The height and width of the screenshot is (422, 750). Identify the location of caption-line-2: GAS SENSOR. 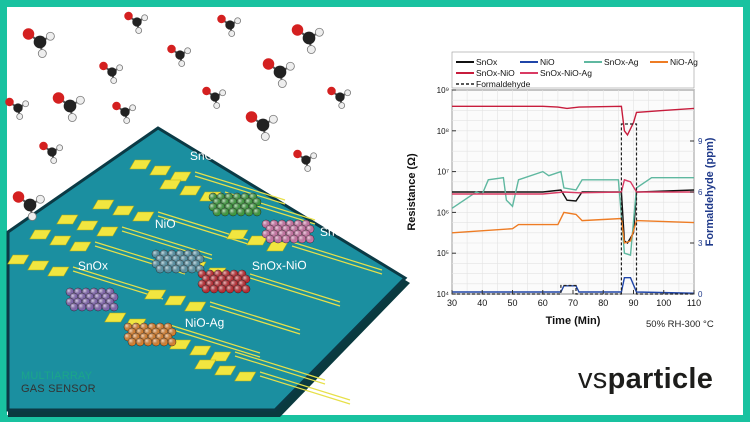
(58, 389).